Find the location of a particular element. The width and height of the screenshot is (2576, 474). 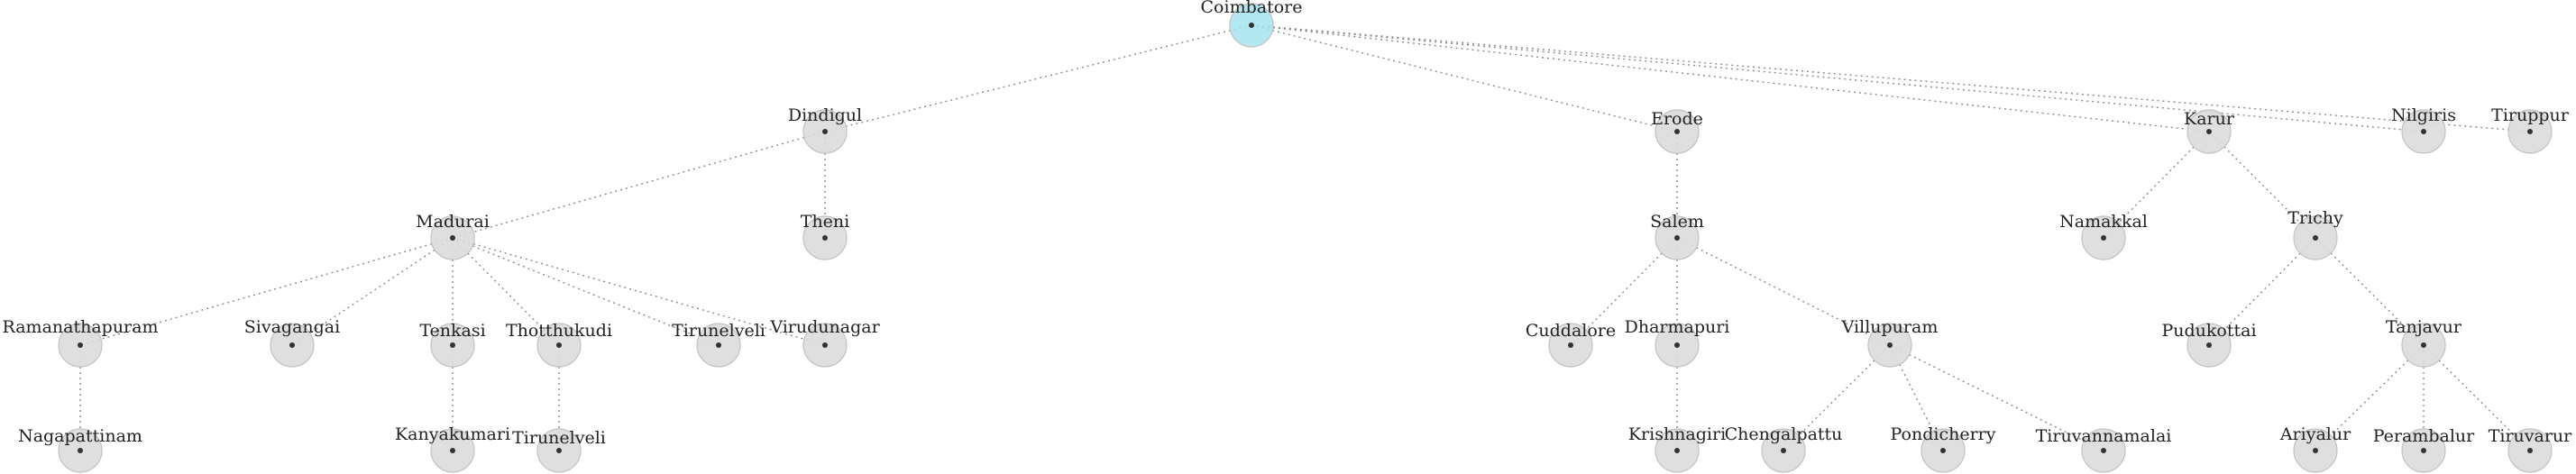

node-label: Madurai is located at coordinates (453, 222).